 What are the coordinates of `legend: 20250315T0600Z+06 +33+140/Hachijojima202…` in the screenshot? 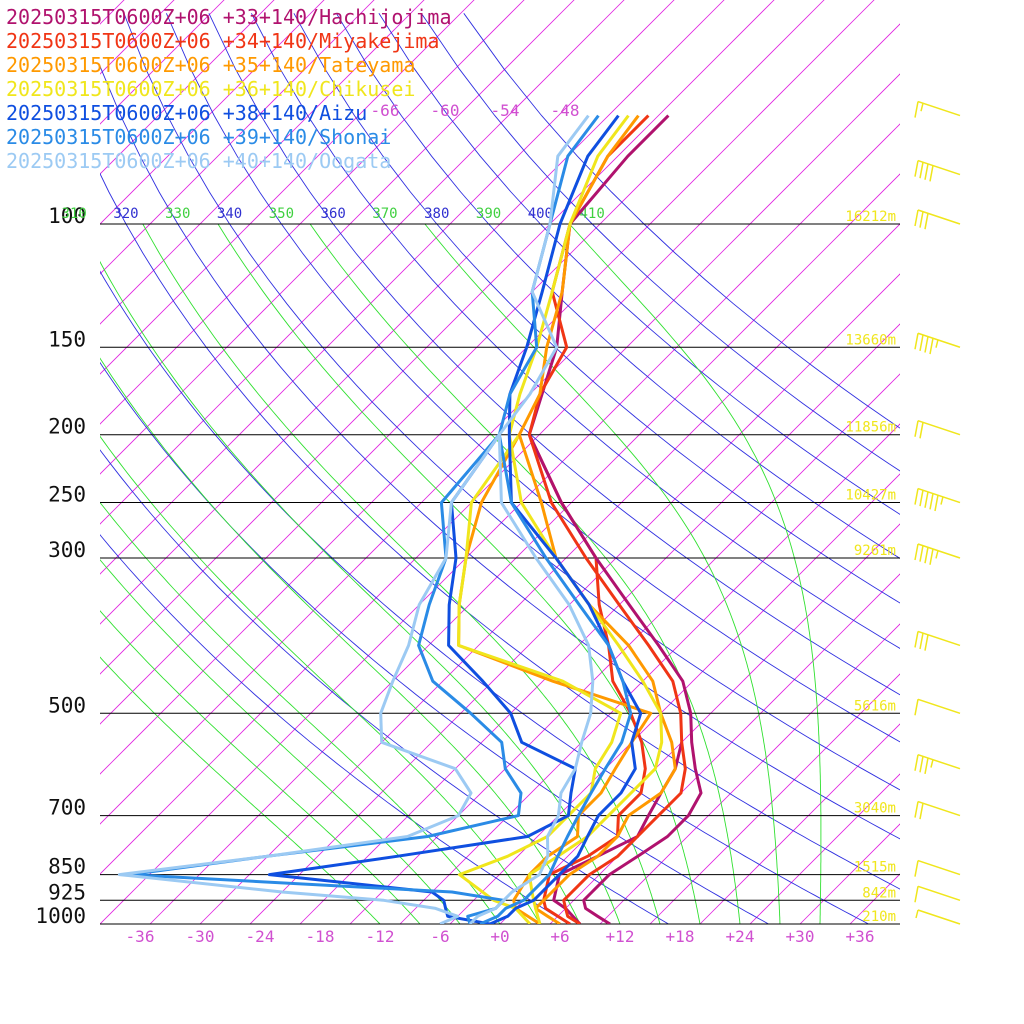 It's located at (229, 89).